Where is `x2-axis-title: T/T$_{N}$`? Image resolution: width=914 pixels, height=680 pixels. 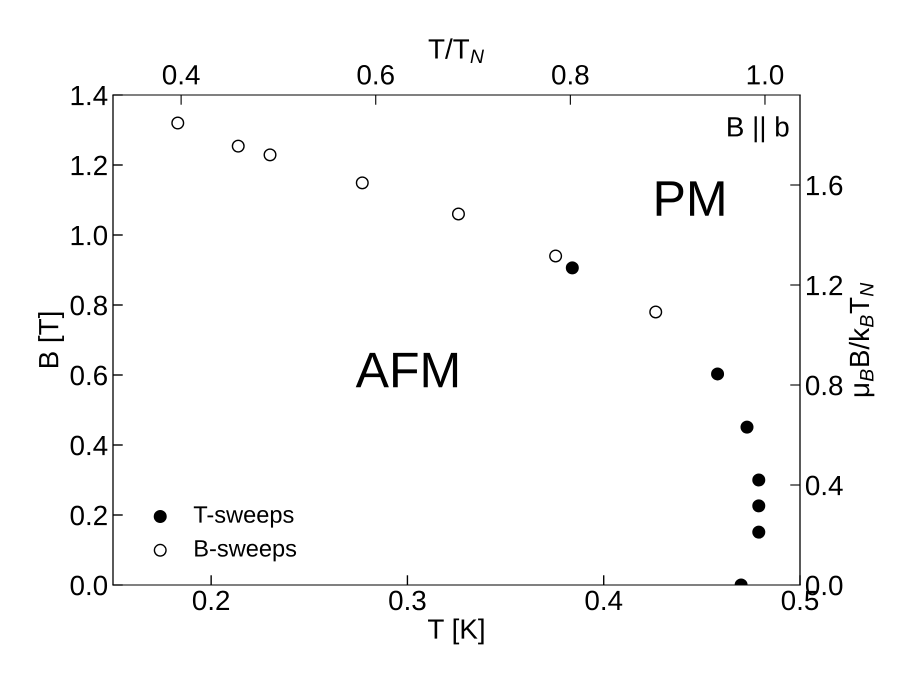 x2-axis-title: T/T$_{N}$ is located at coordinates (456, 50).